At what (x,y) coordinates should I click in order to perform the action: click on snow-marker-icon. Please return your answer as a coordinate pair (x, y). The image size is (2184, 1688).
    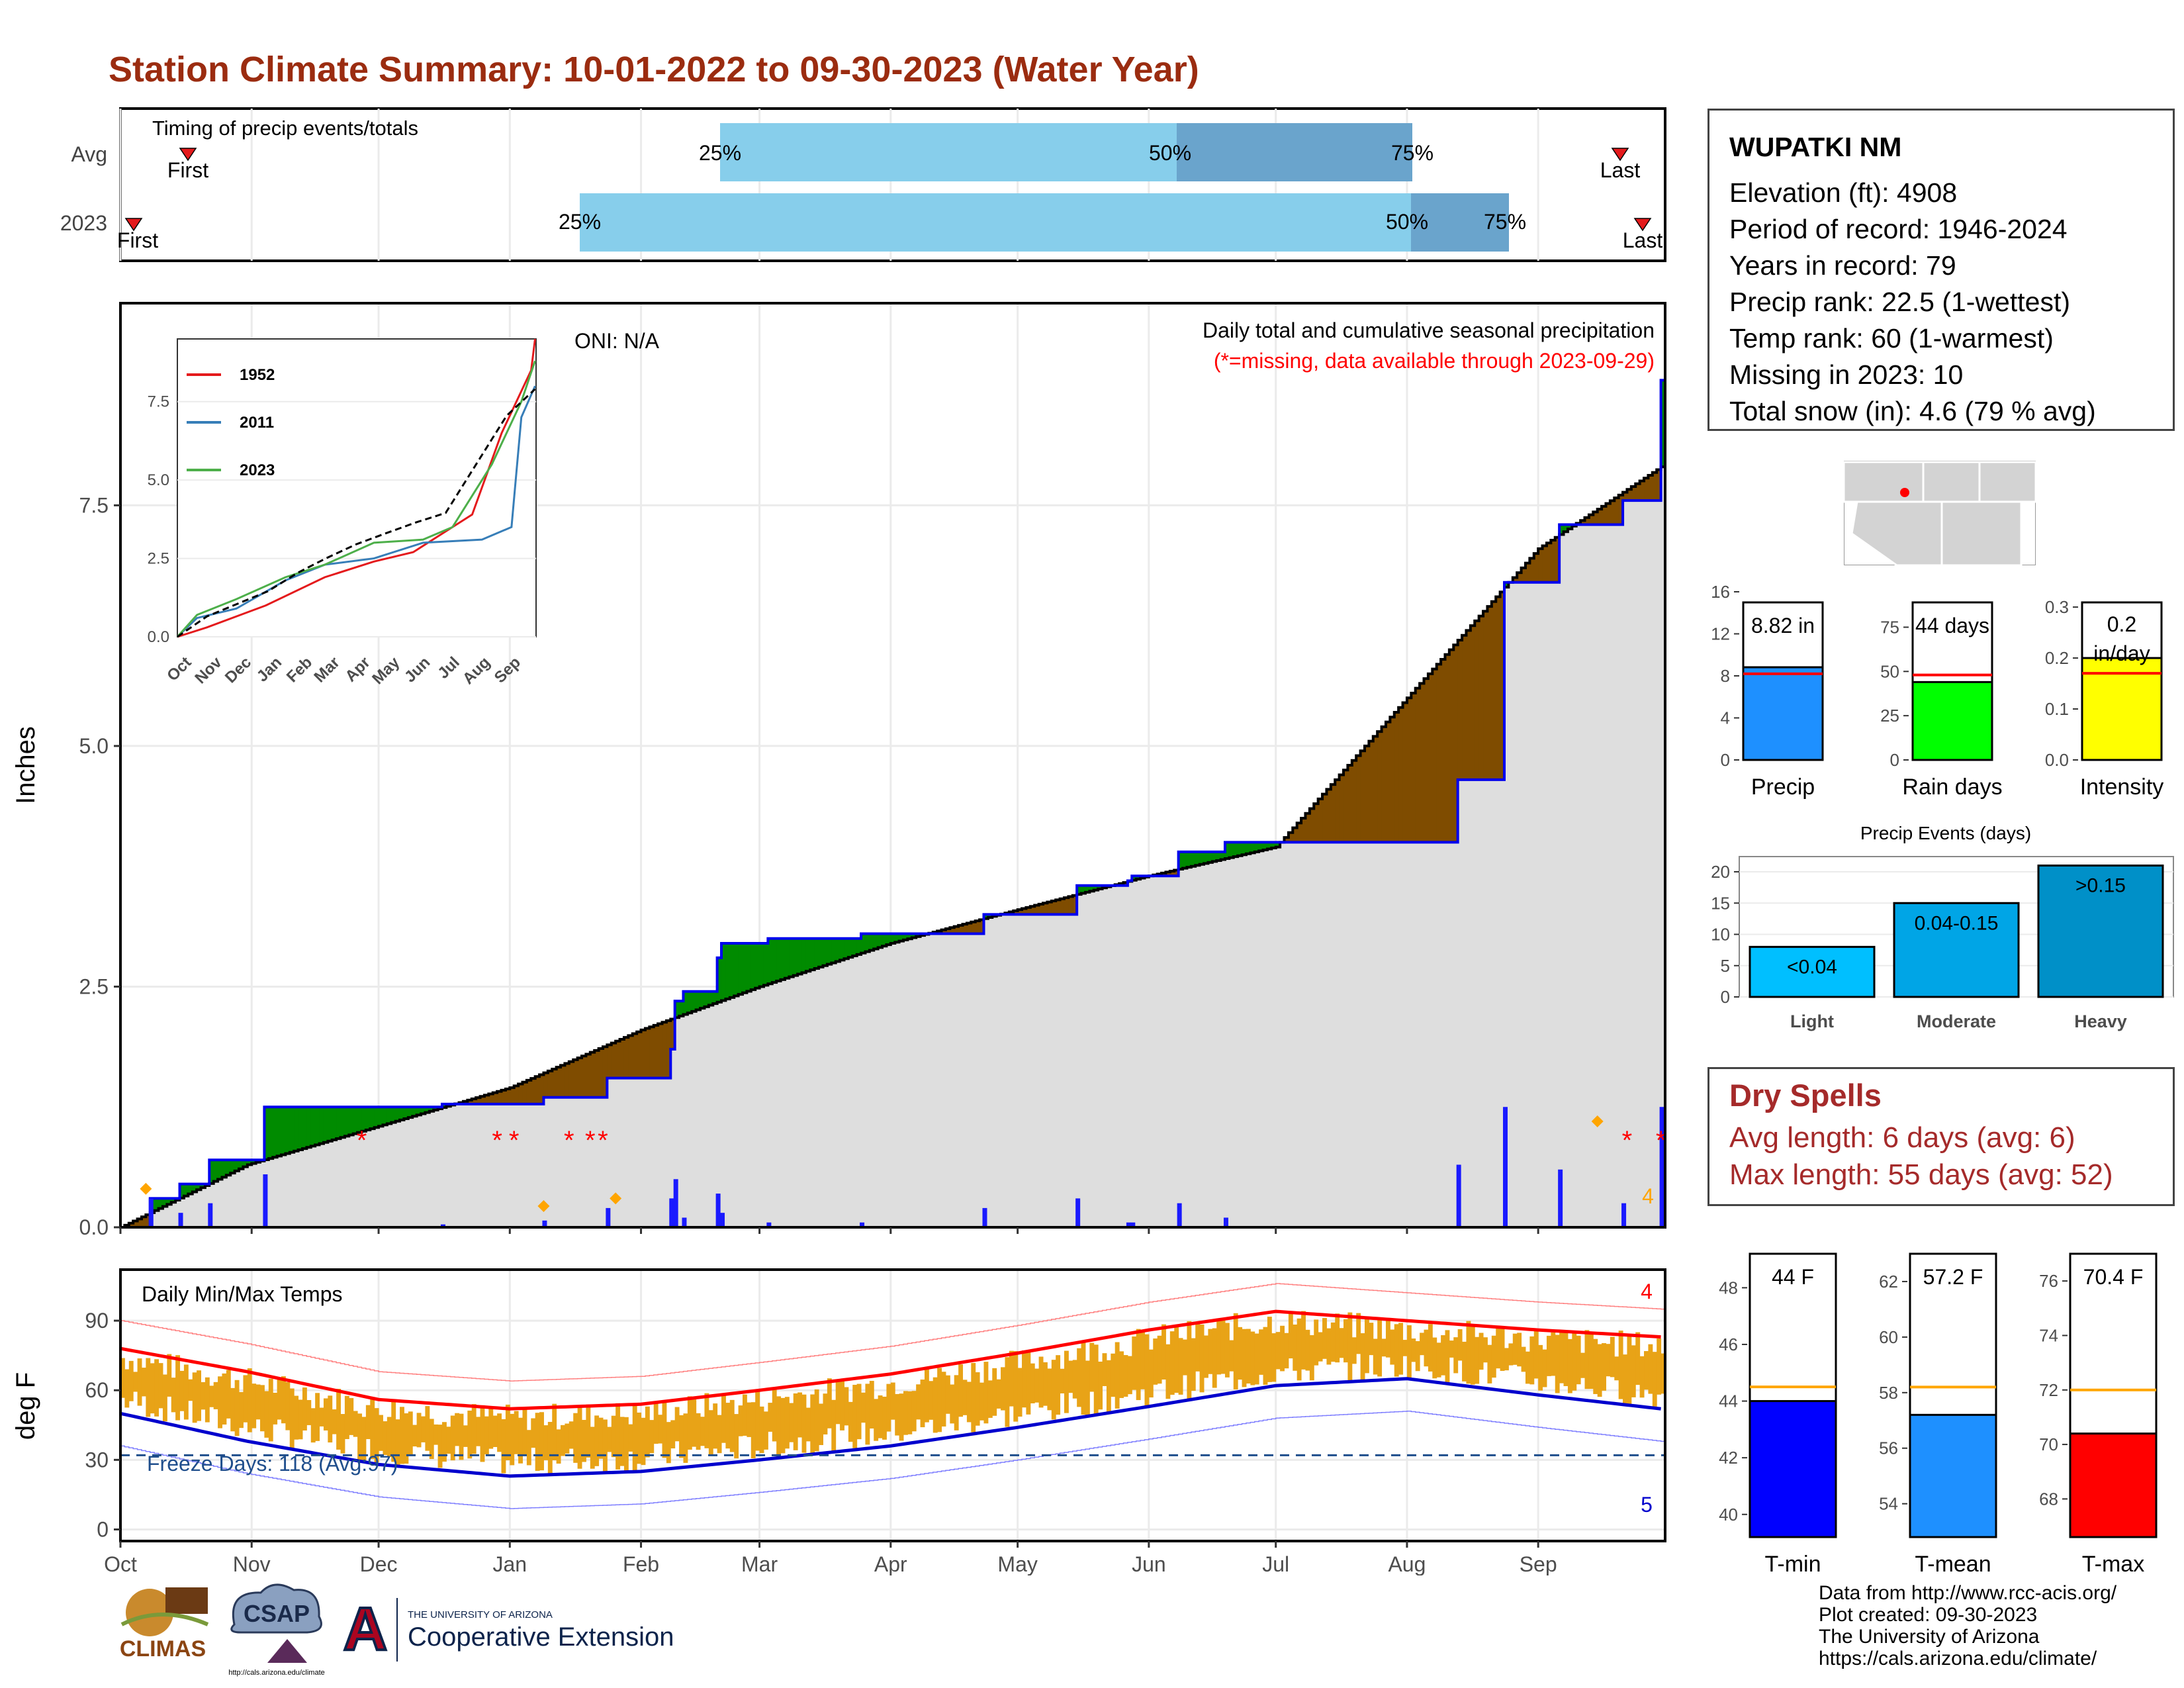
    Looking at the image, I should click on (543, 1206).